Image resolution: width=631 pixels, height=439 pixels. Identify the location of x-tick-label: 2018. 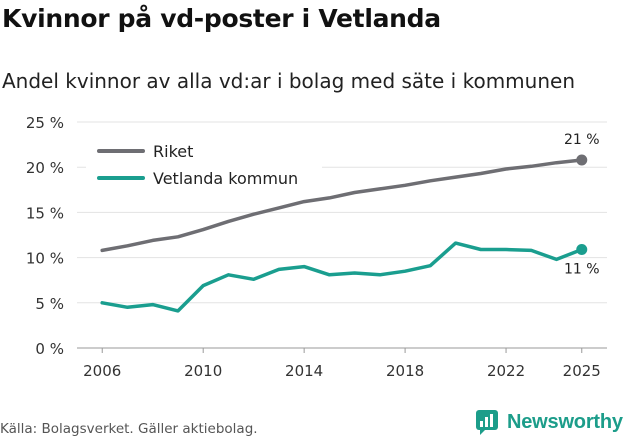
(405, 371).